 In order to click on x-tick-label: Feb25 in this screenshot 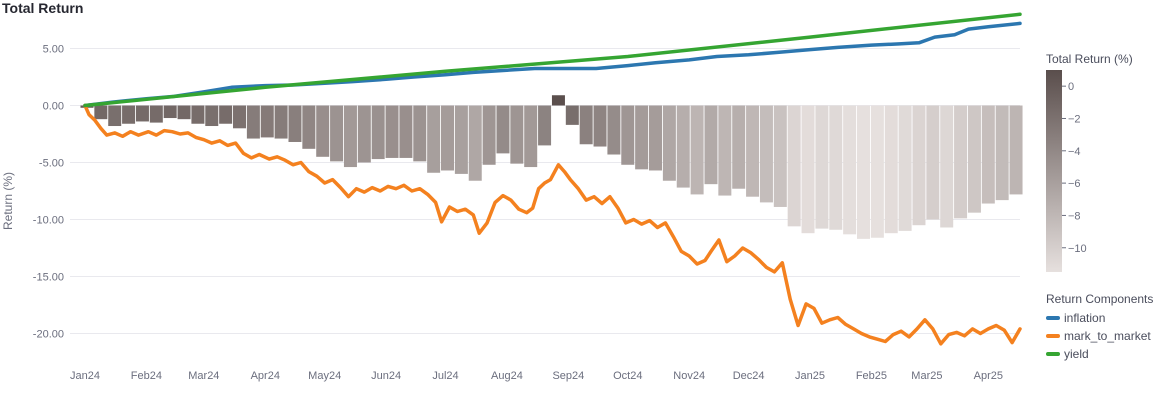, I will do `click(871, 376)`.